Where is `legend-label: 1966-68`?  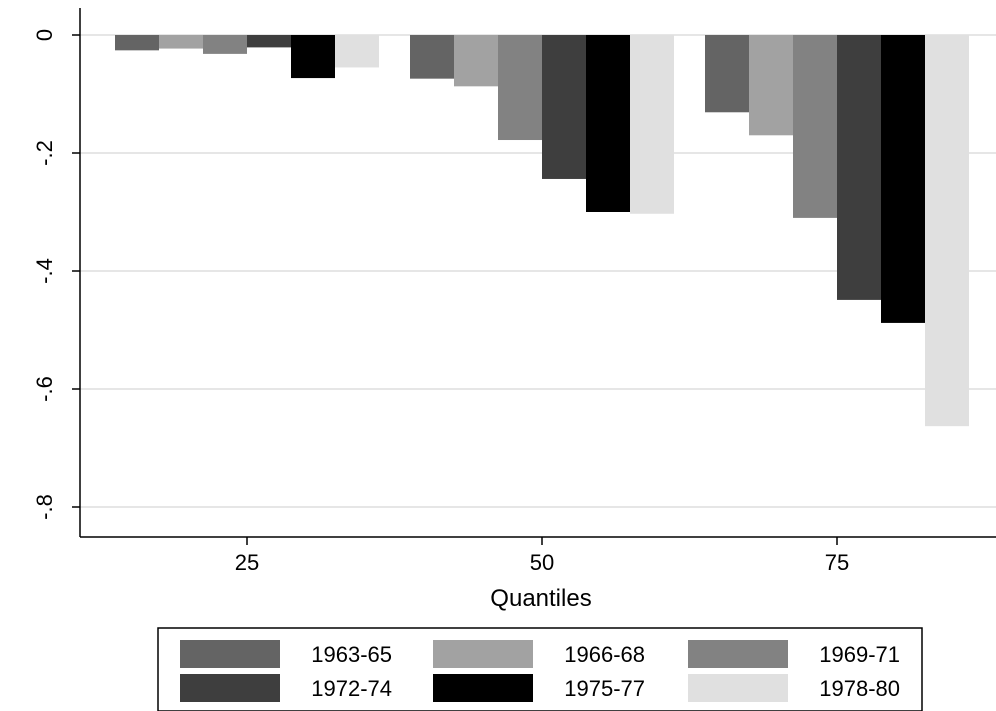 legend-label: 1966-68 is located at coordinates (604, 654).